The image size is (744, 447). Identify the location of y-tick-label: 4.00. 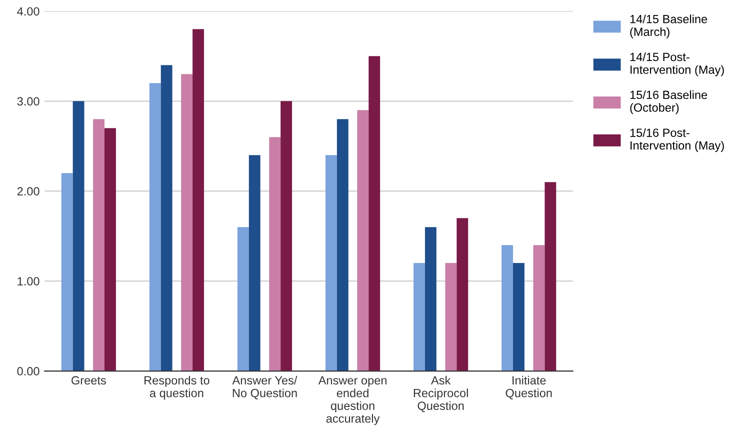
(28, 11).